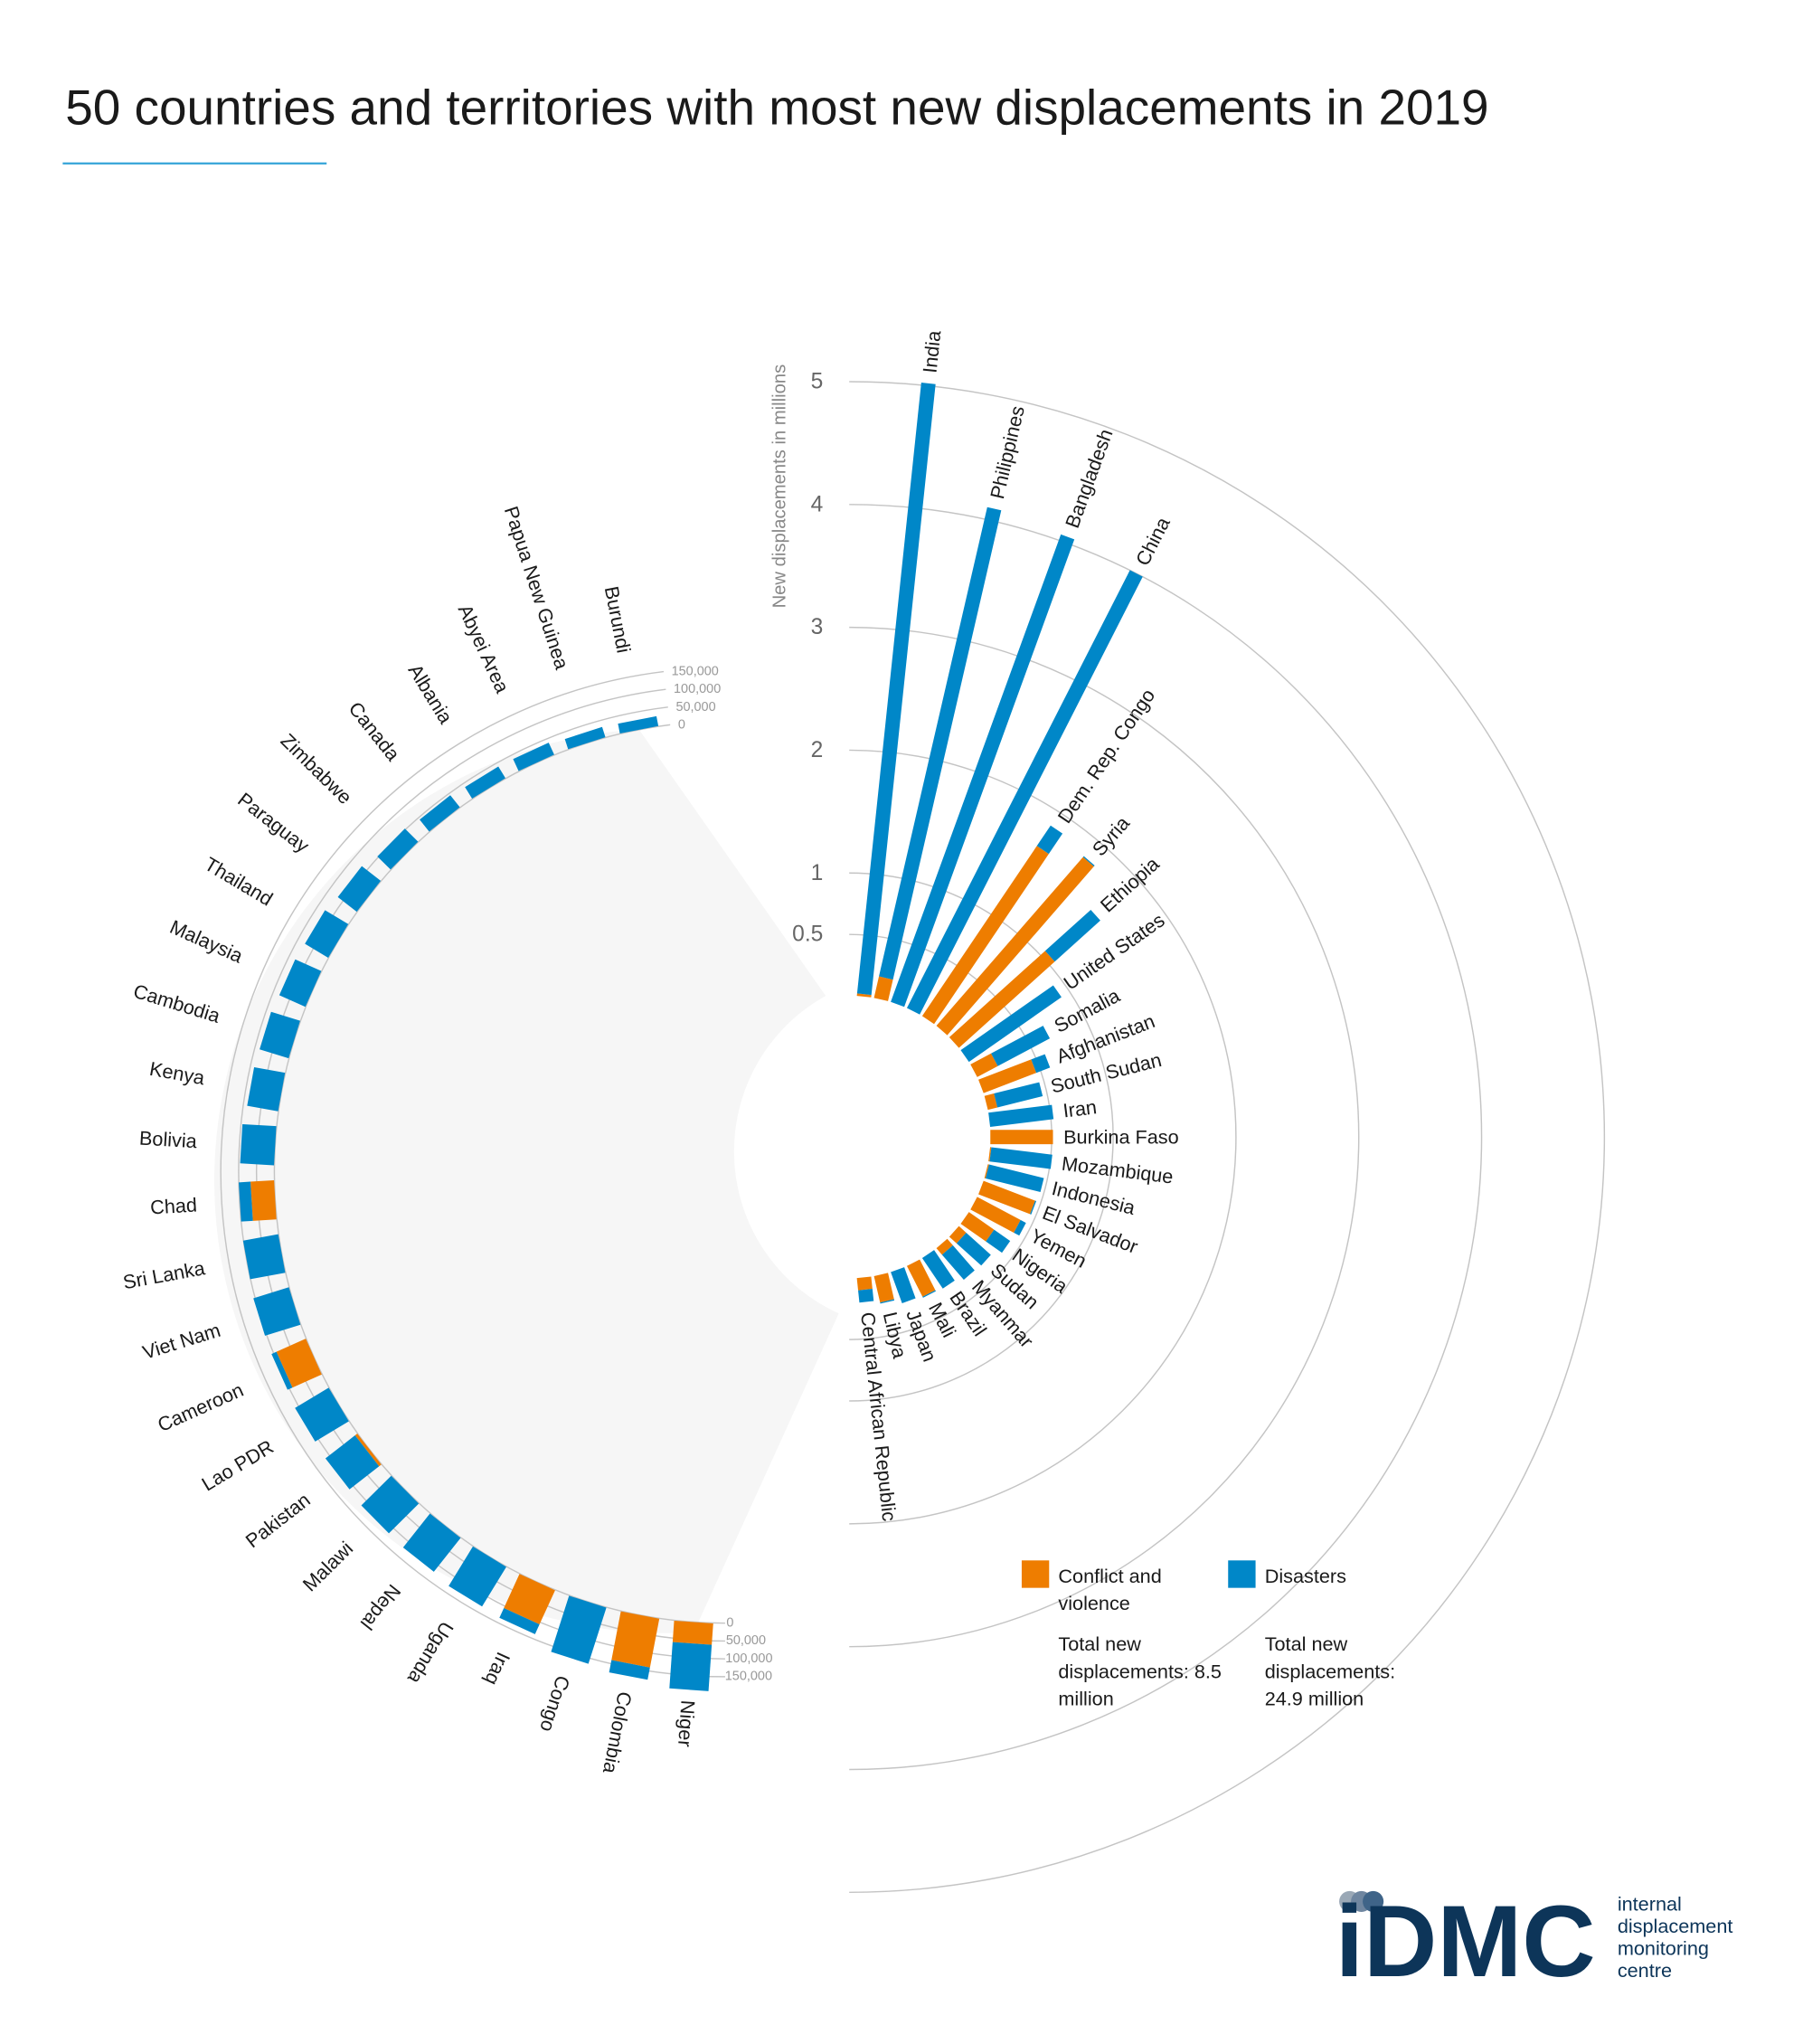  Describe the element at coordinates (1111, 836) in the screenshot. I see `category-label: Syria` at that location.